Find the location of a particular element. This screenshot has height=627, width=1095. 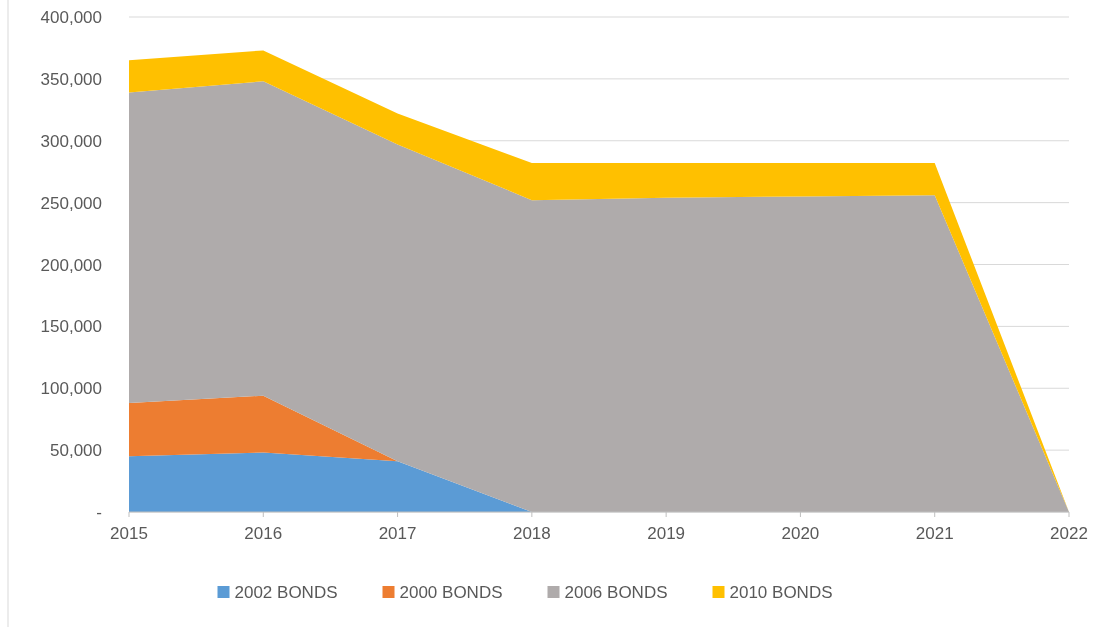

legend-label: 2002 BONDS is located at coordinates (286, 592).